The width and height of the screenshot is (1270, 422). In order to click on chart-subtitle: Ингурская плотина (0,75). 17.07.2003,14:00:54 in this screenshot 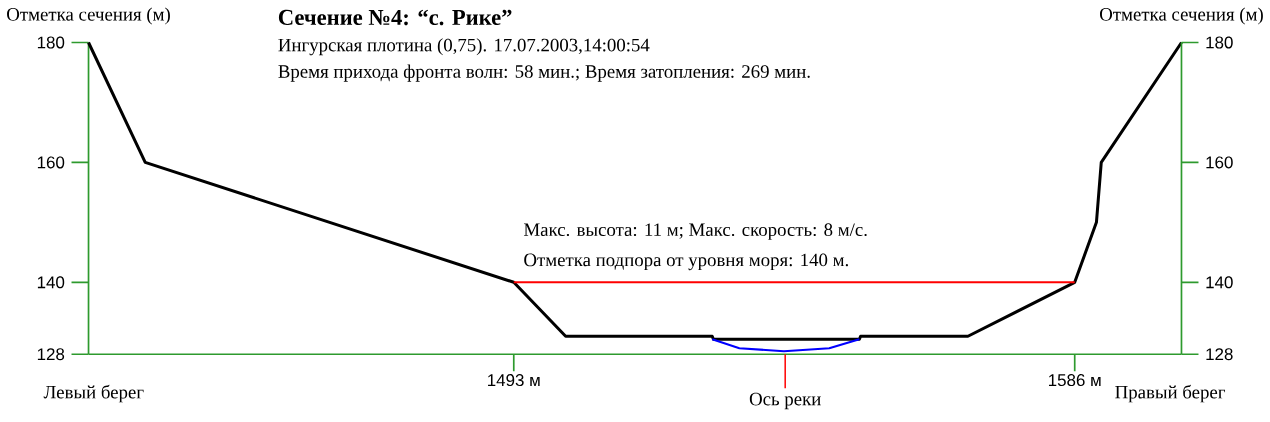, I will do `click(464, 47)`.